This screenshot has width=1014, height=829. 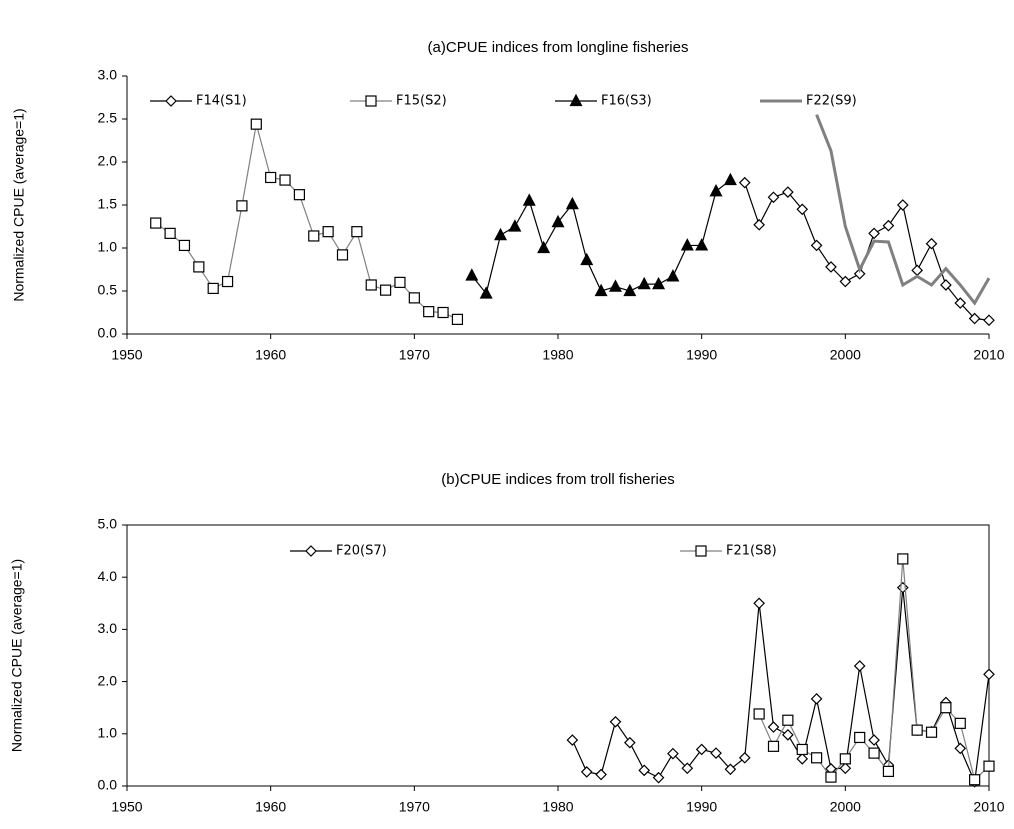 I want to click on legend-label: F16(S3), so click(x=626, y=101).